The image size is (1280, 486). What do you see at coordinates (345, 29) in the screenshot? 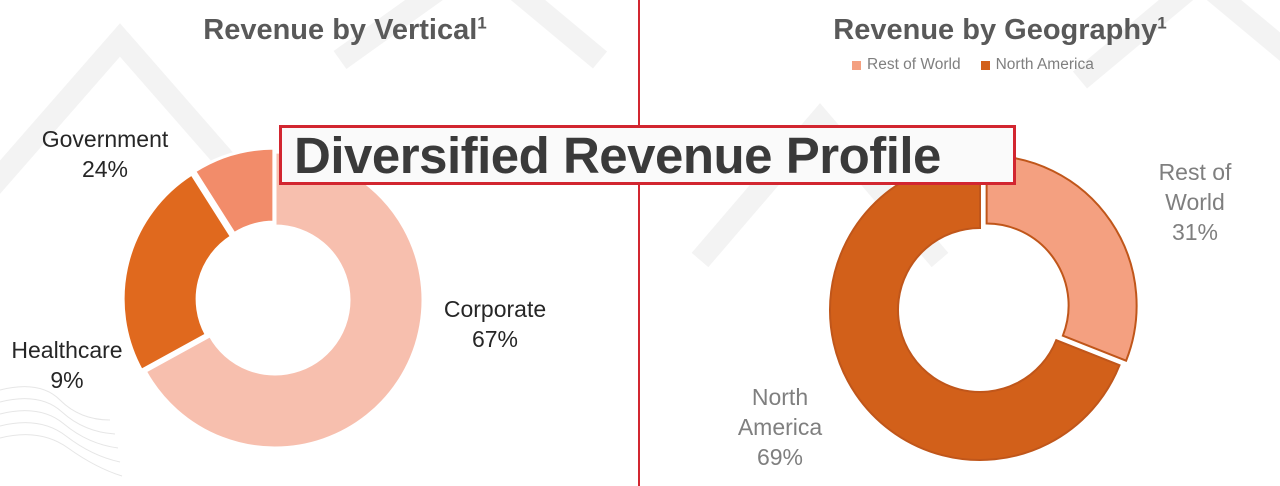
I see `chart-title-vertical: Revenue by Vertical1` at bounding box center [345, 29].